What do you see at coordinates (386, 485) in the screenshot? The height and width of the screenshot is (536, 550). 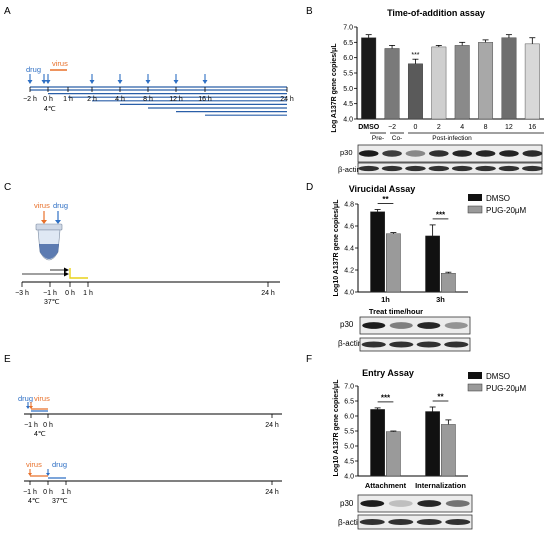 I see `x-tick-label: Attachment` at bounding box center [386, 485].